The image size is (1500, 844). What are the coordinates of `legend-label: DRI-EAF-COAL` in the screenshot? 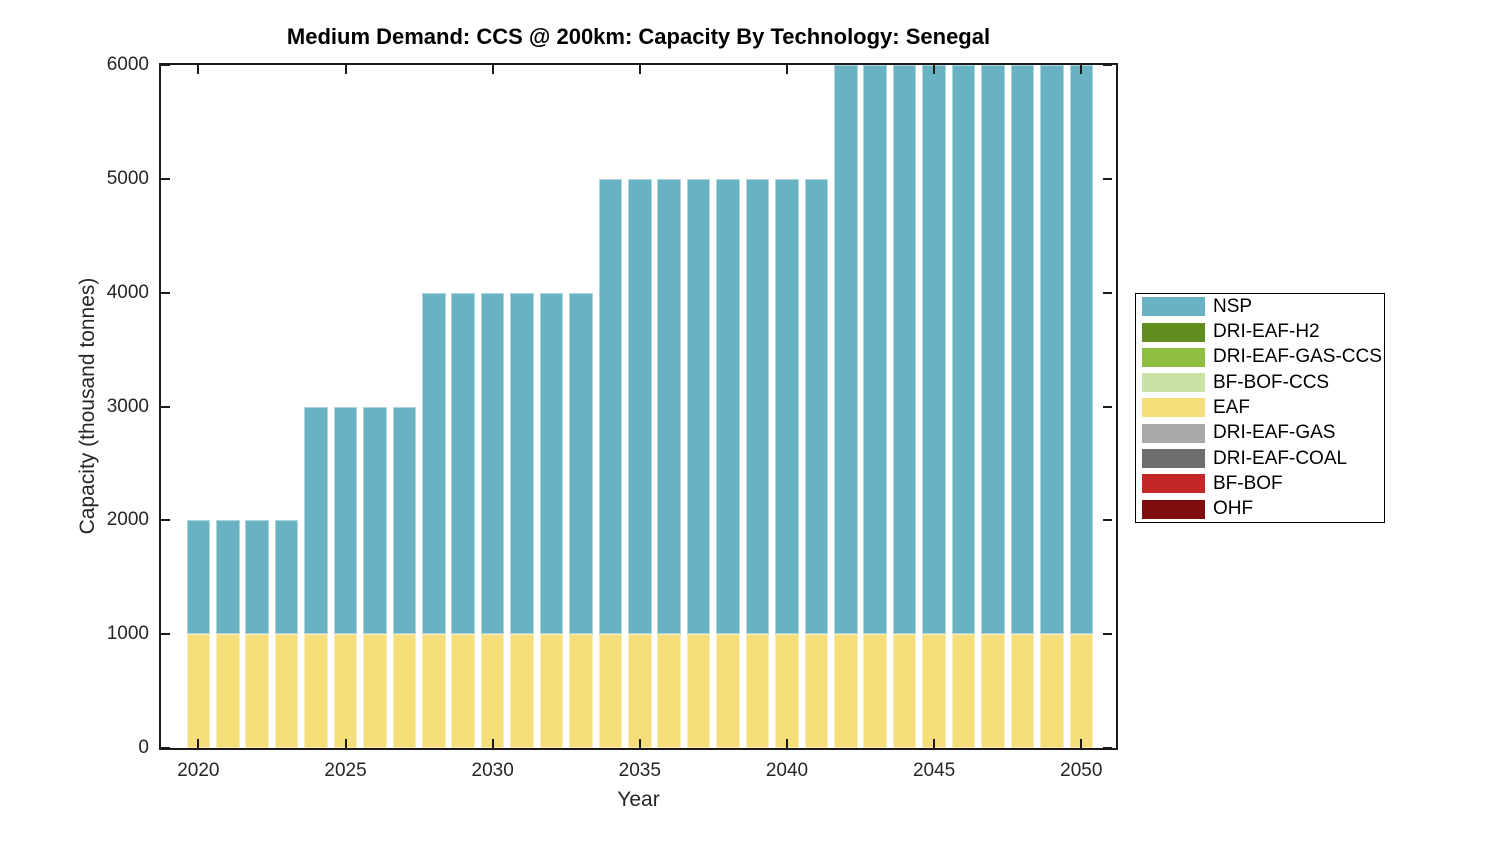 It's located at (1280, 458).